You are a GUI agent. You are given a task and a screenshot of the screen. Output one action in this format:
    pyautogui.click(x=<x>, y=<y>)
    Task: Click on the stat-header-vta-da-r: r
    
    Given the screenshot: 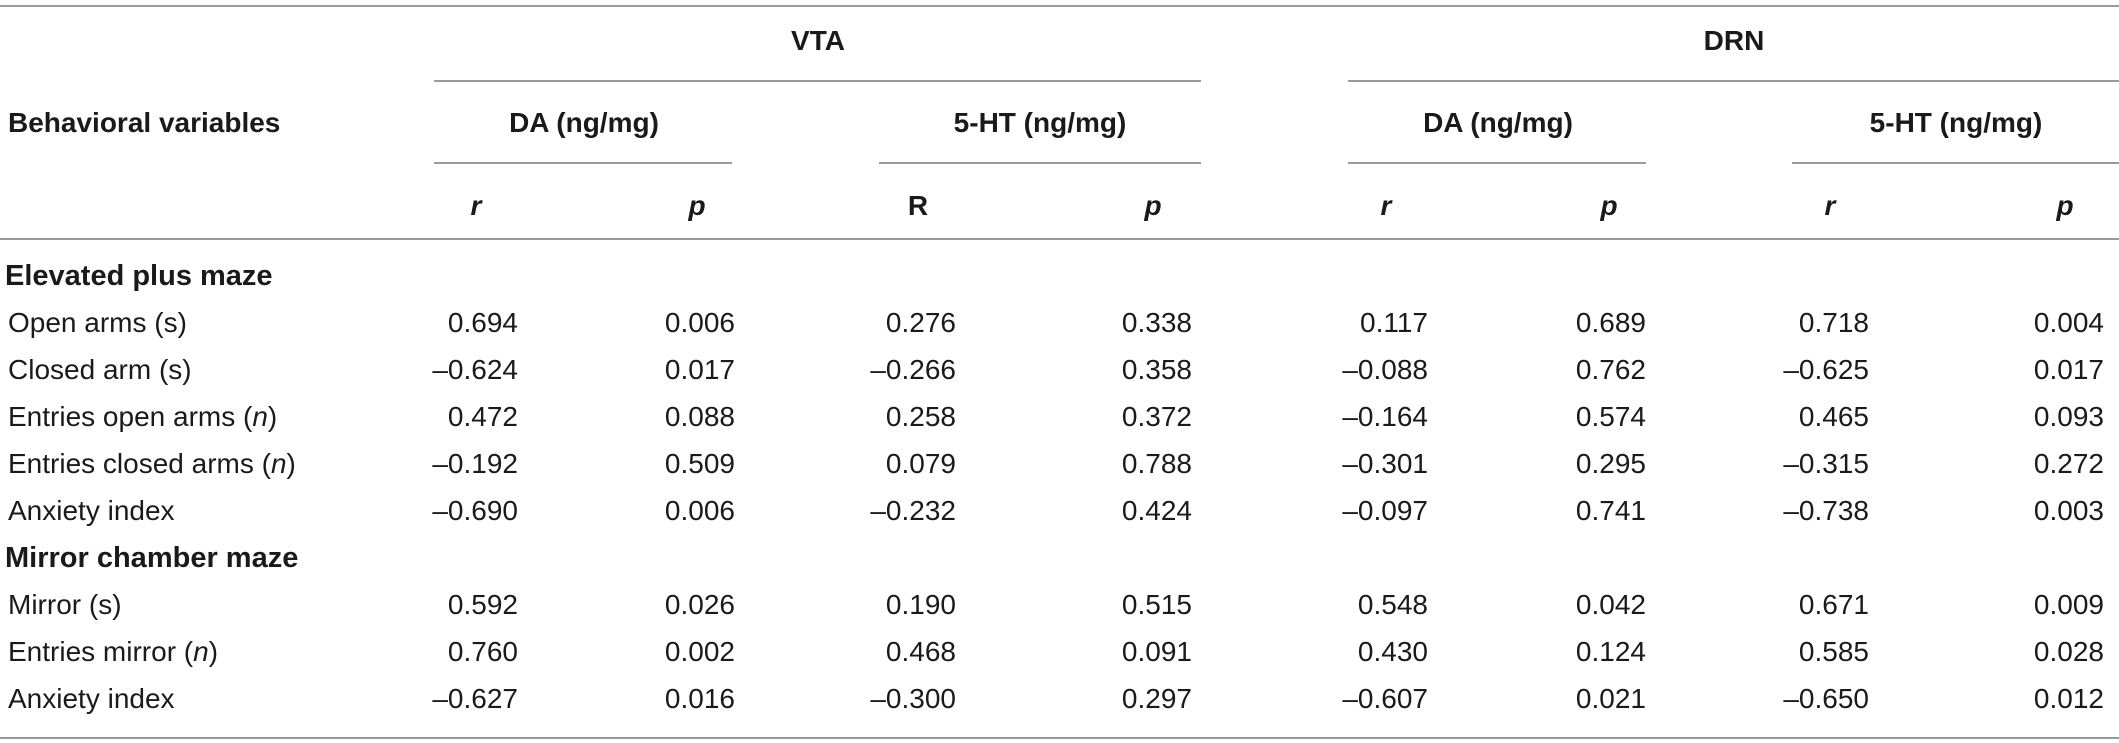 What is the action you would take?
    pyautogui.click(x=476, y=205)
    